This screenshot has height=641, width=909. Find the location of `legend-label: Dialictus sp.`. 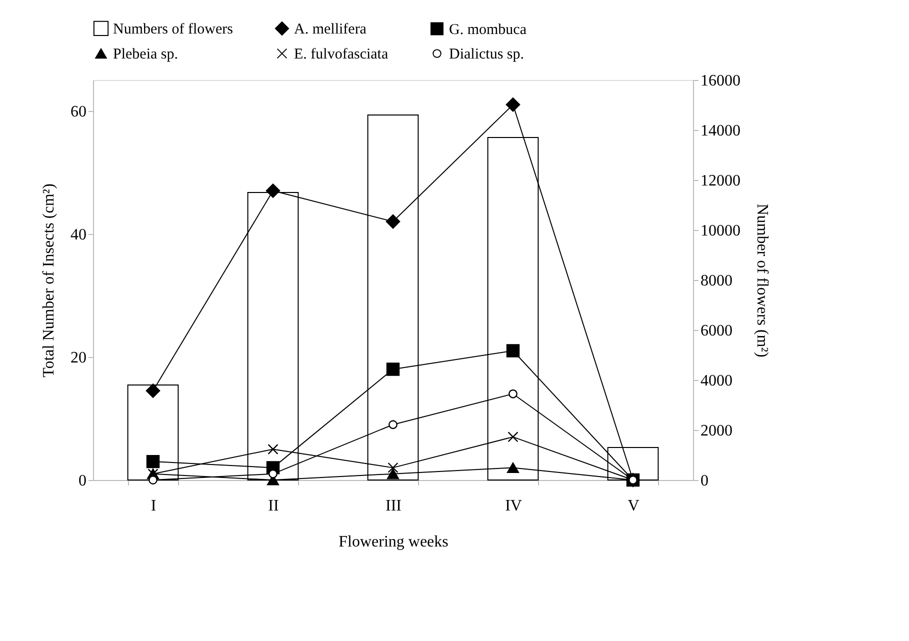

legend-label: Dialictus sp. is located at coordinates (486, 54).